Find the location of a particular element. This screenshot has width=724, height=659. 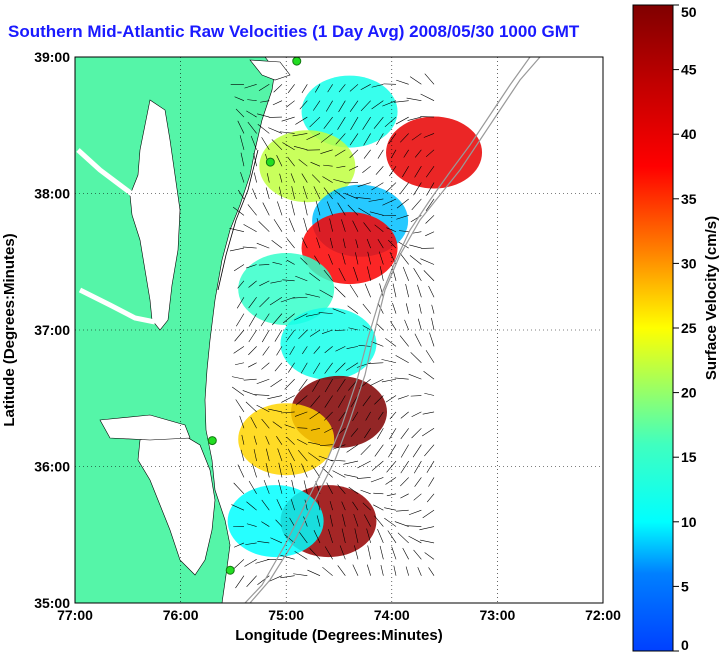

velocity-region is located at coordinates (349, 248).